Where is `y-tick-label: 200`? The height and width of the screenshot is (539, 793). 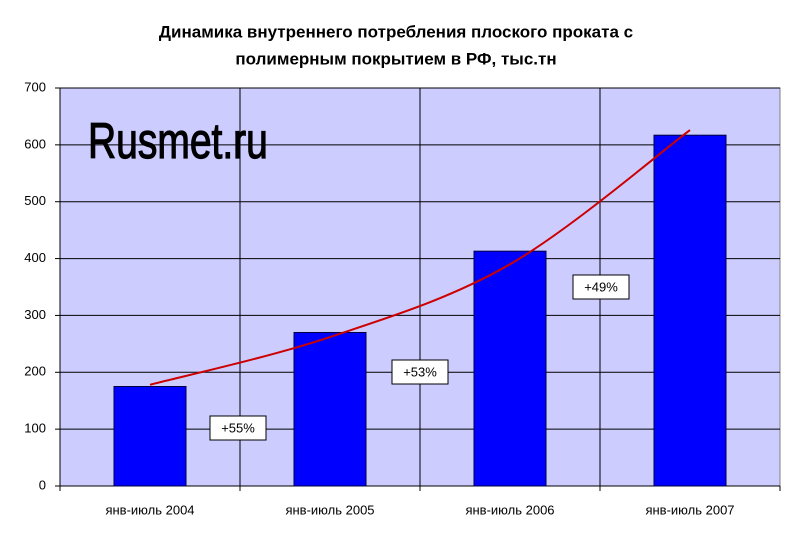
y-tick-label: 200 is located at coordinates (35, 371).